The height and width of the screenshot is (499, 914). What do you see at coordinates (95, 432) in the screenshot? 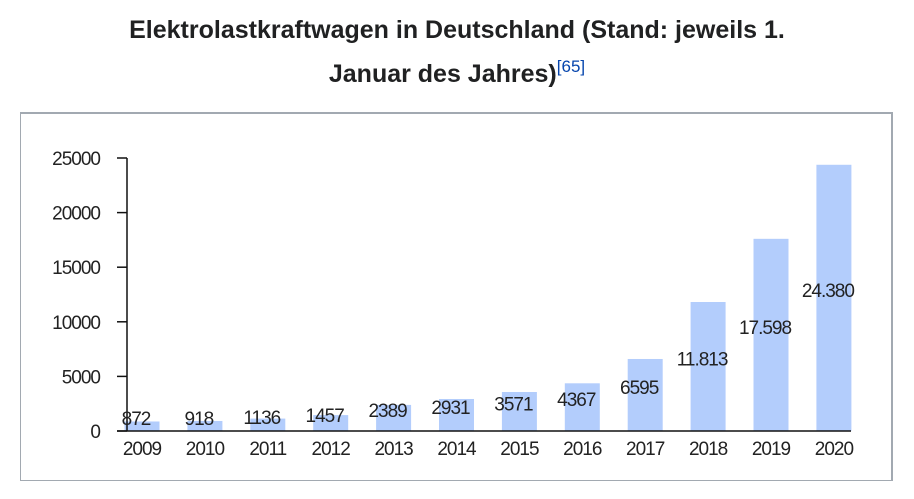
I see `y-tick-label: 0` at bounding box center [95, 432].